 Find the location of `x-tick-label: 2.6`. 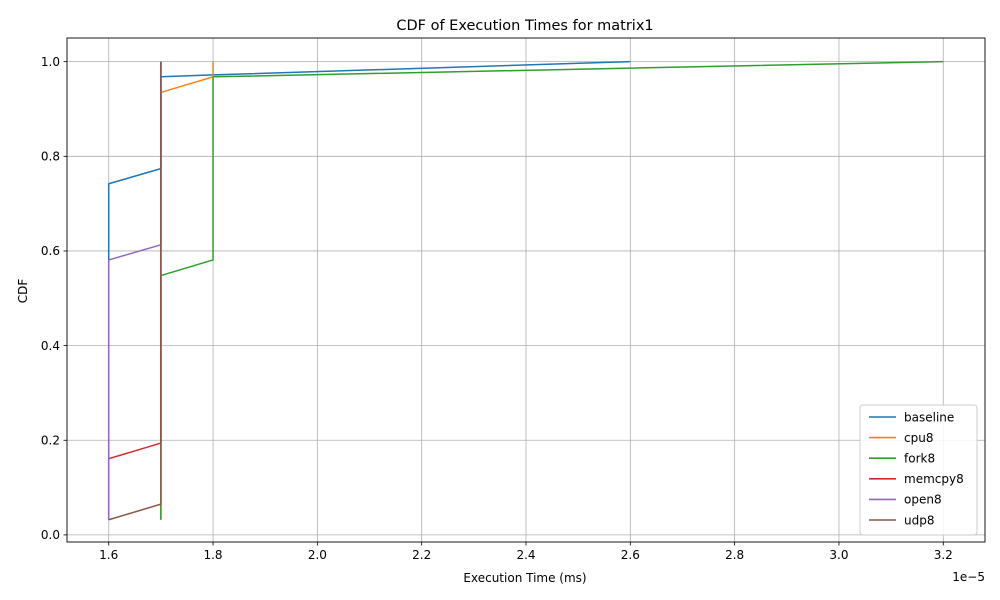

x-tick-label: 2.6 is located at coordinates (630, 555).